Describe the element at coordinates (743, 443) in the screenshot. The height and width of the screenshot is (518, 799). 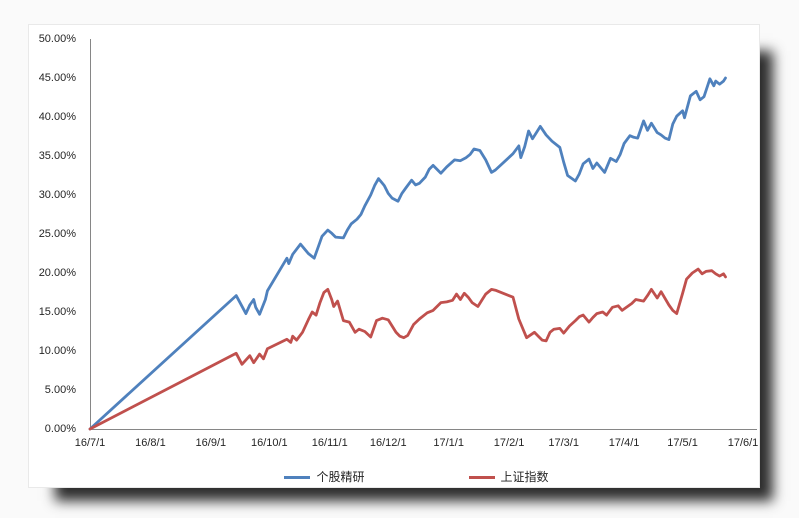
I see `x-tick-label: 17/6/1` at that location.